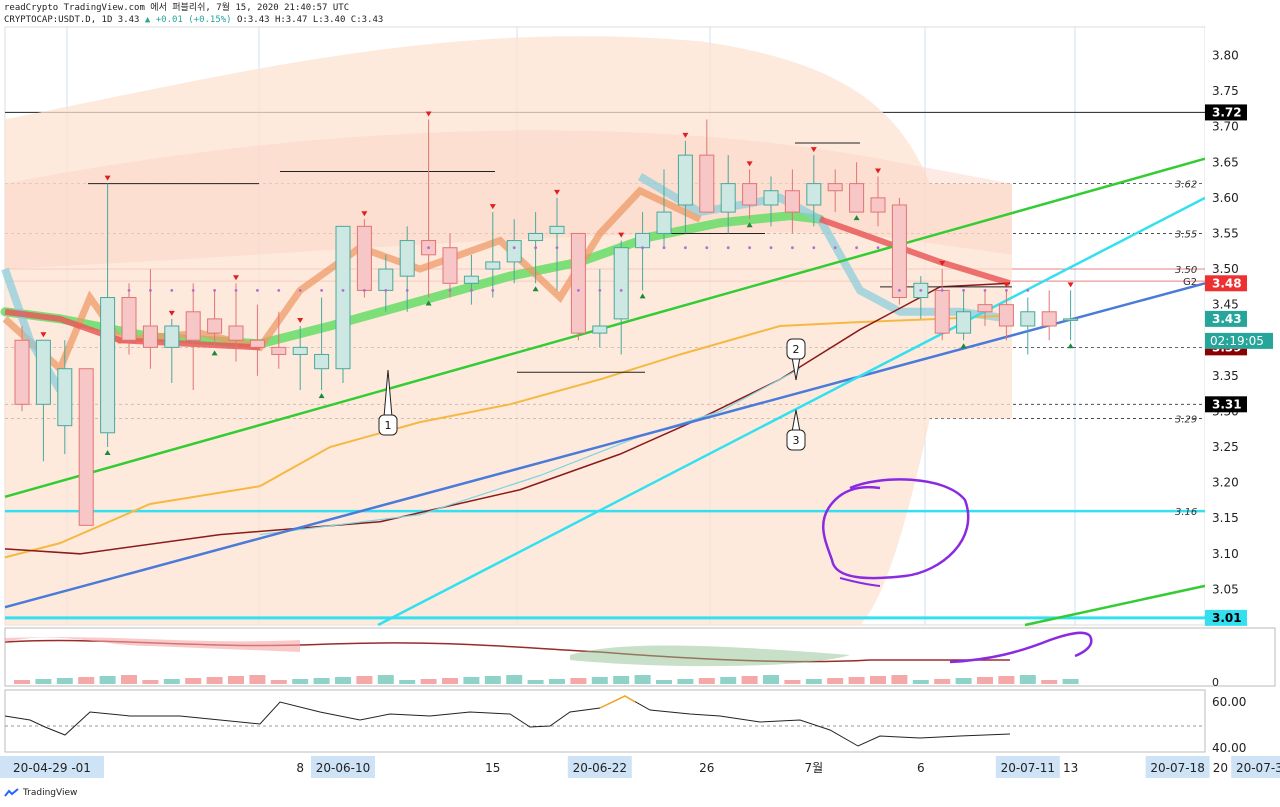 The image size is (1280, 807). What do you see at coordinates (1239, 340) in the screenshot?
I see `countdown-badge` at bounding box center [1239, 340].